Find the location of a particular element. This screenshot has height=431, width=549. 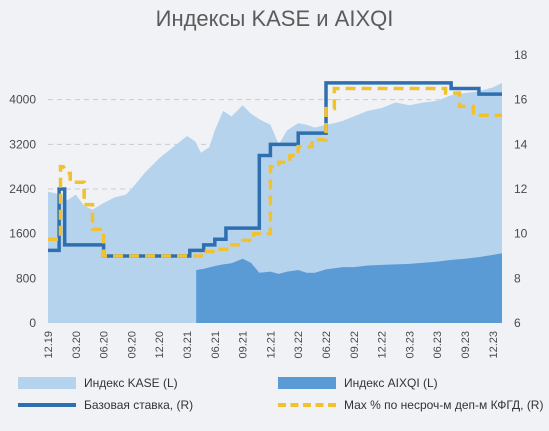

legend-swatch-deposit-rate is located at coordinates (307, 405).